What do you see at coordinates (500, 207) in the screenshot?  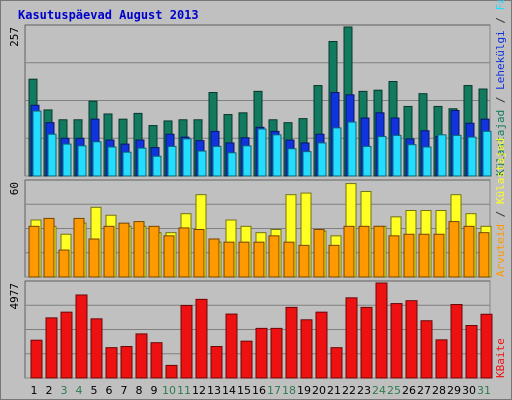 I see `legend-middle: Arvuteid / Külastajad` at bounding box center [500, 207].